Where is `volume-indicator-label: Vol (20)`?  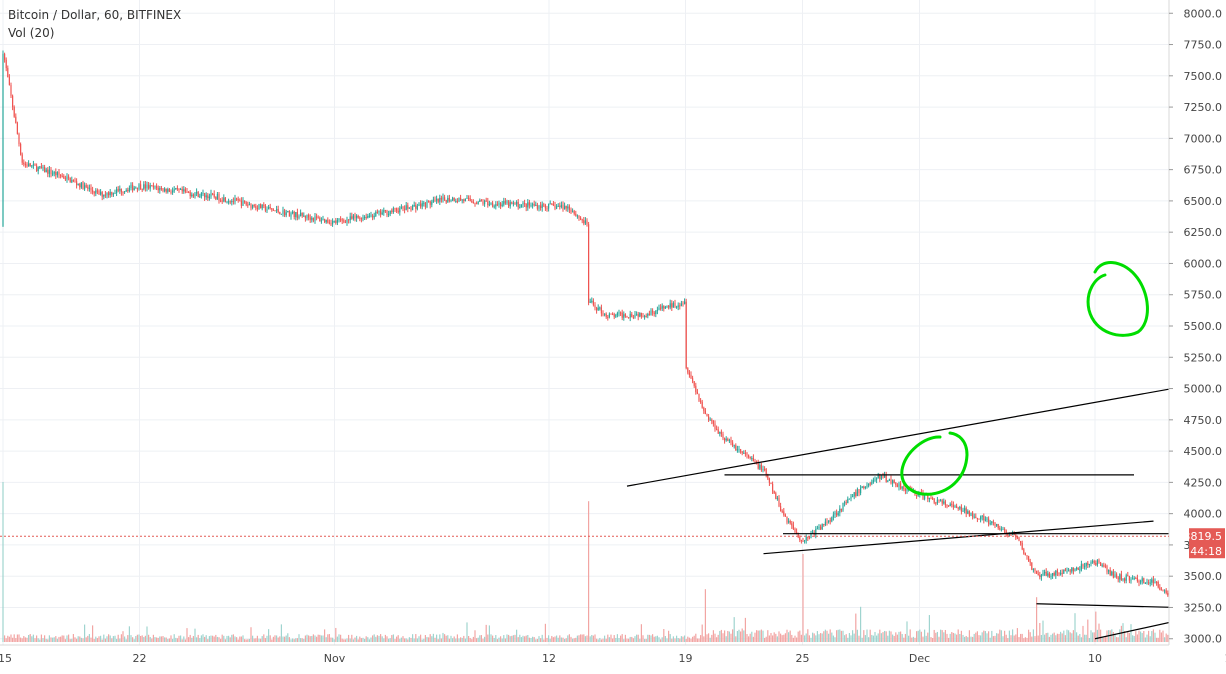
volume-indicator-label: Vol (20) is located at coordinates (31, 33).